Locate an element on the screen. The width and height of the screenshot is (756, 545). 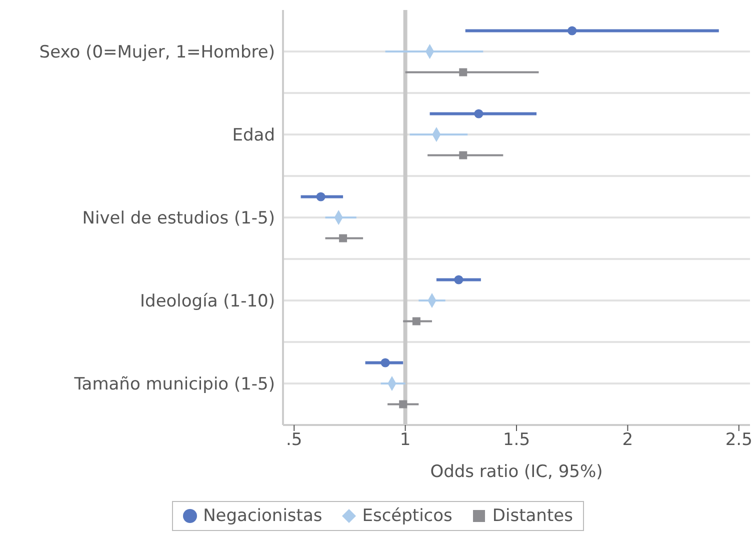
y-tick-label: Edad is located at coordinates (253, 136).